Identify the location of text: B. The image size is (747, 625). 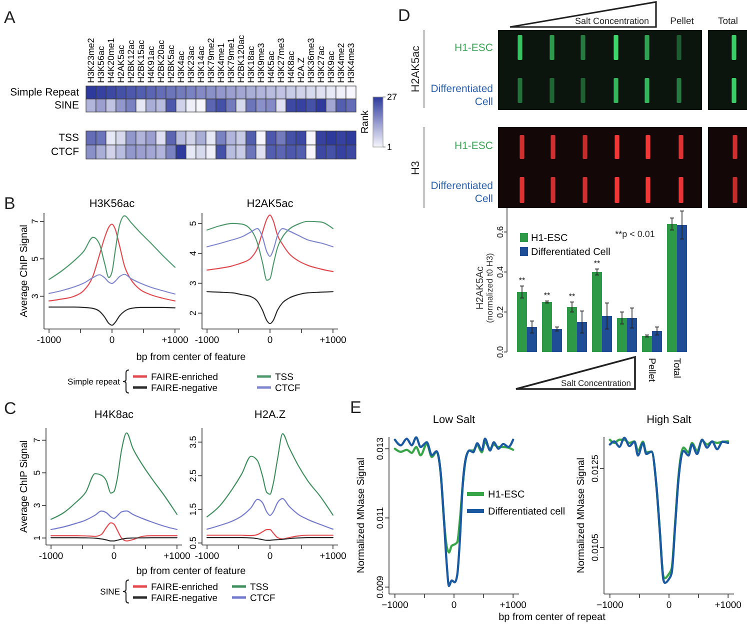
(10, 203).